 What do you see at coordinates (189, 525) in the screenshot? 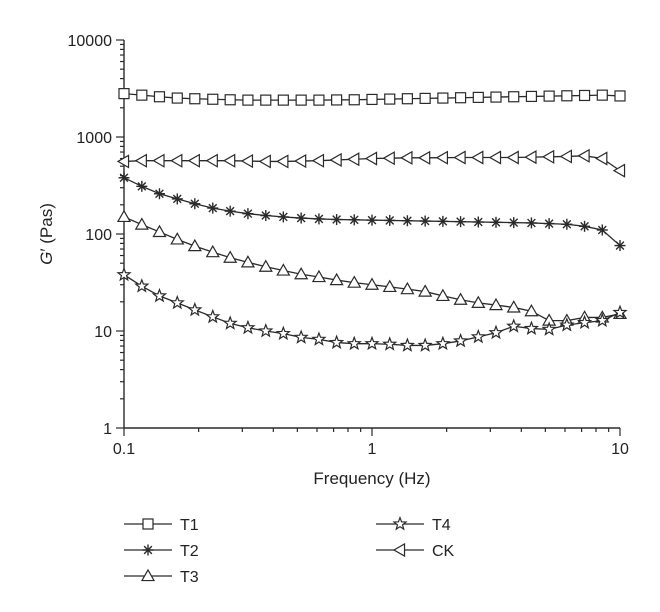
I see `legend-label-t1: T1` at bounding box center [189, 525].